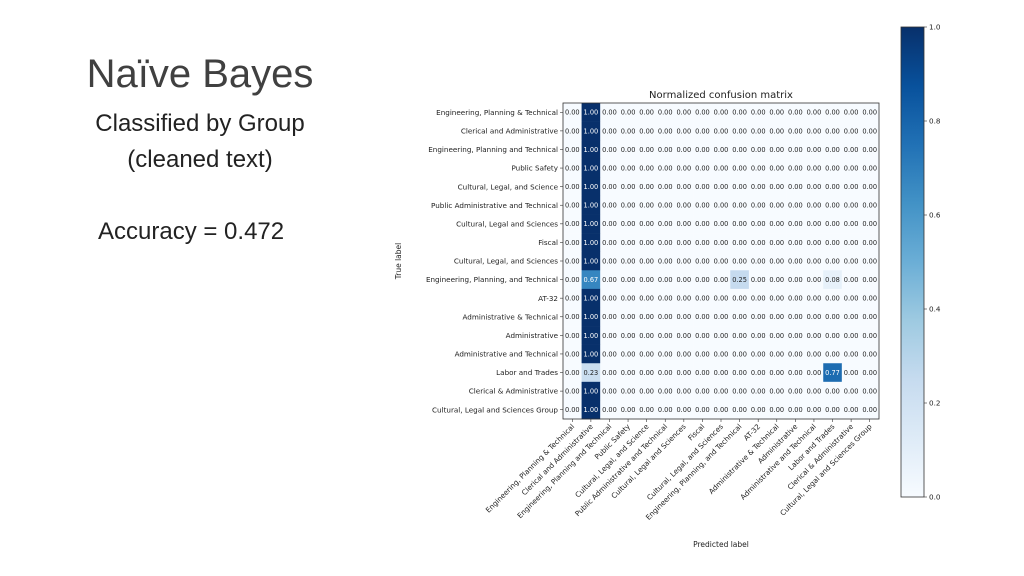 This screenshot has width=1024, height=576. What do you see at coordinates (548, 242) in the screenshot?
I see `row-tick-label: Fiscal` at bounding box center [548, 242].